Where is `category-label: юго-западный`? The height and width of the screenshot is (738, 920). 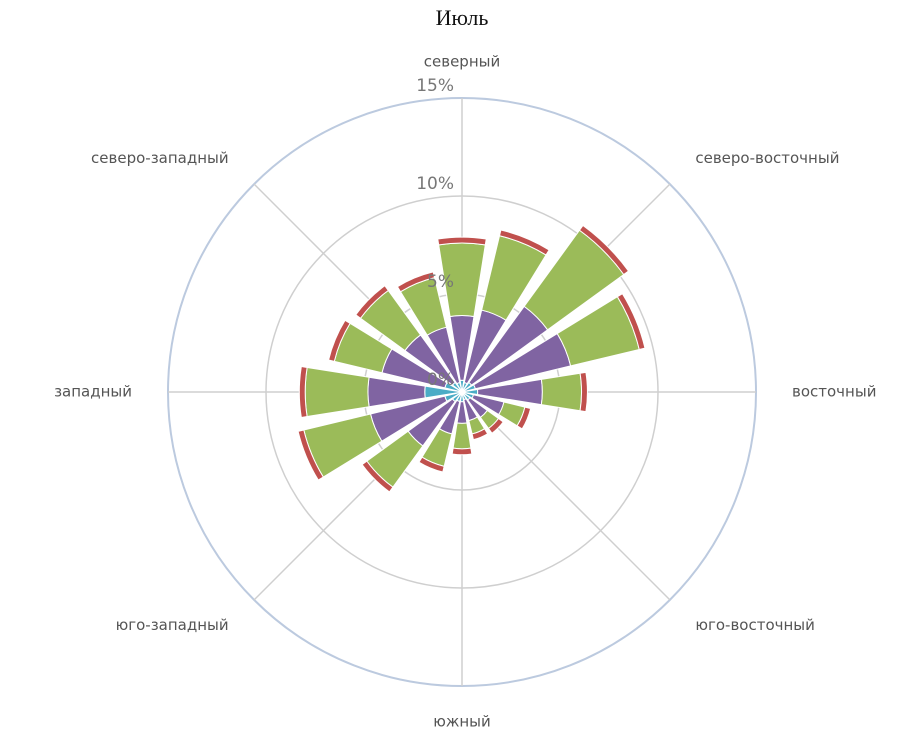 category-label: юго-западный is located at coordinates (172, 625).